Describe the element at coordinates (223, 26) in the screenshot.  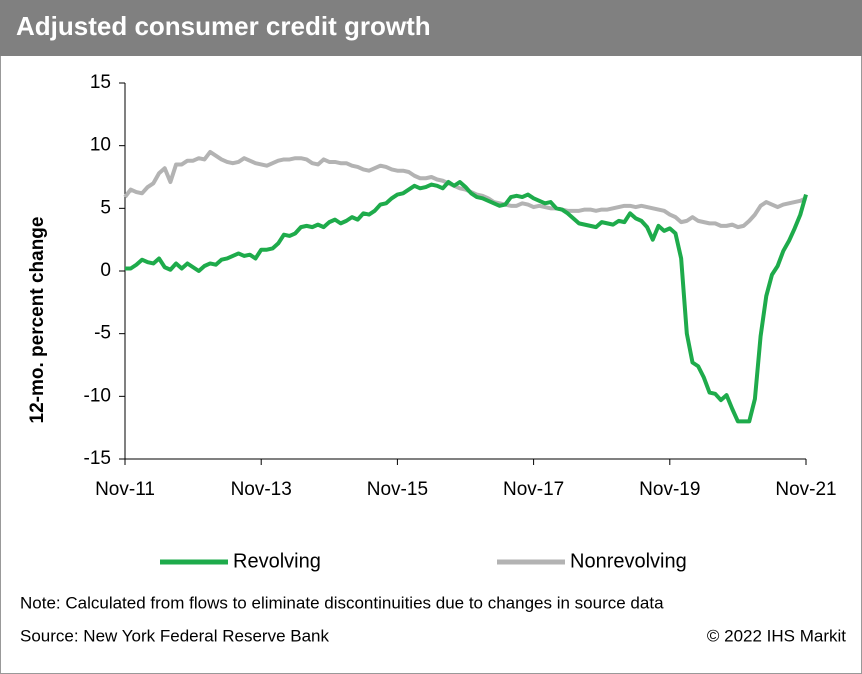
I see `chart-title: Adjusted consumer credit growth` at that location.